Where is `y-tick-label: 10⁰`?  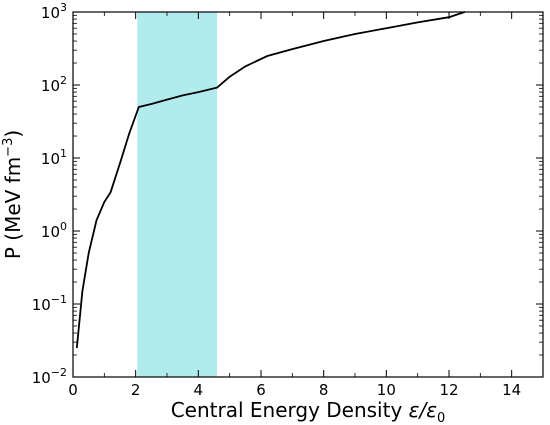 y-tick-label: 10⁰ is located at coordinates (54, 230).